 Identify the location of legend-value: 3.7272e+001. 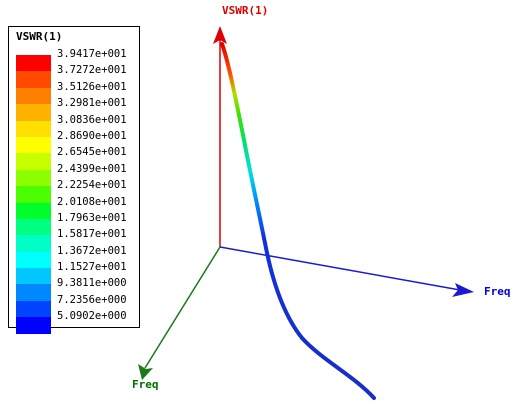
(92, 70).